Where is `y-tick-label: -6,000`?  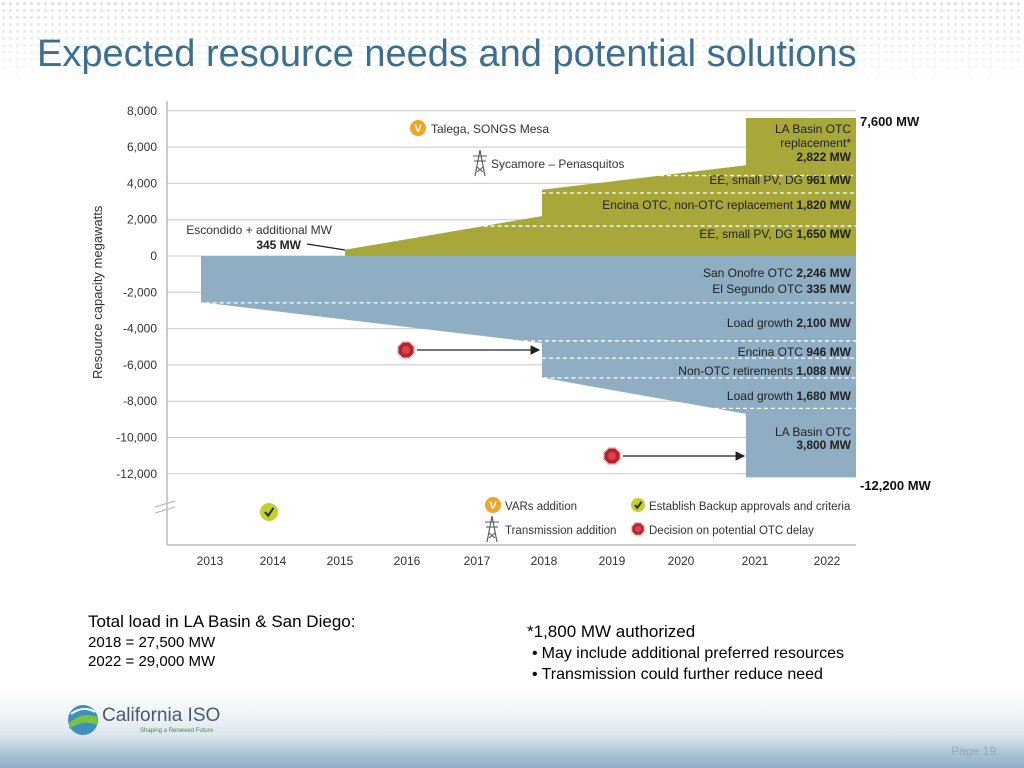
y-tick-label: -6,000 is located at coordinates (140, 365).